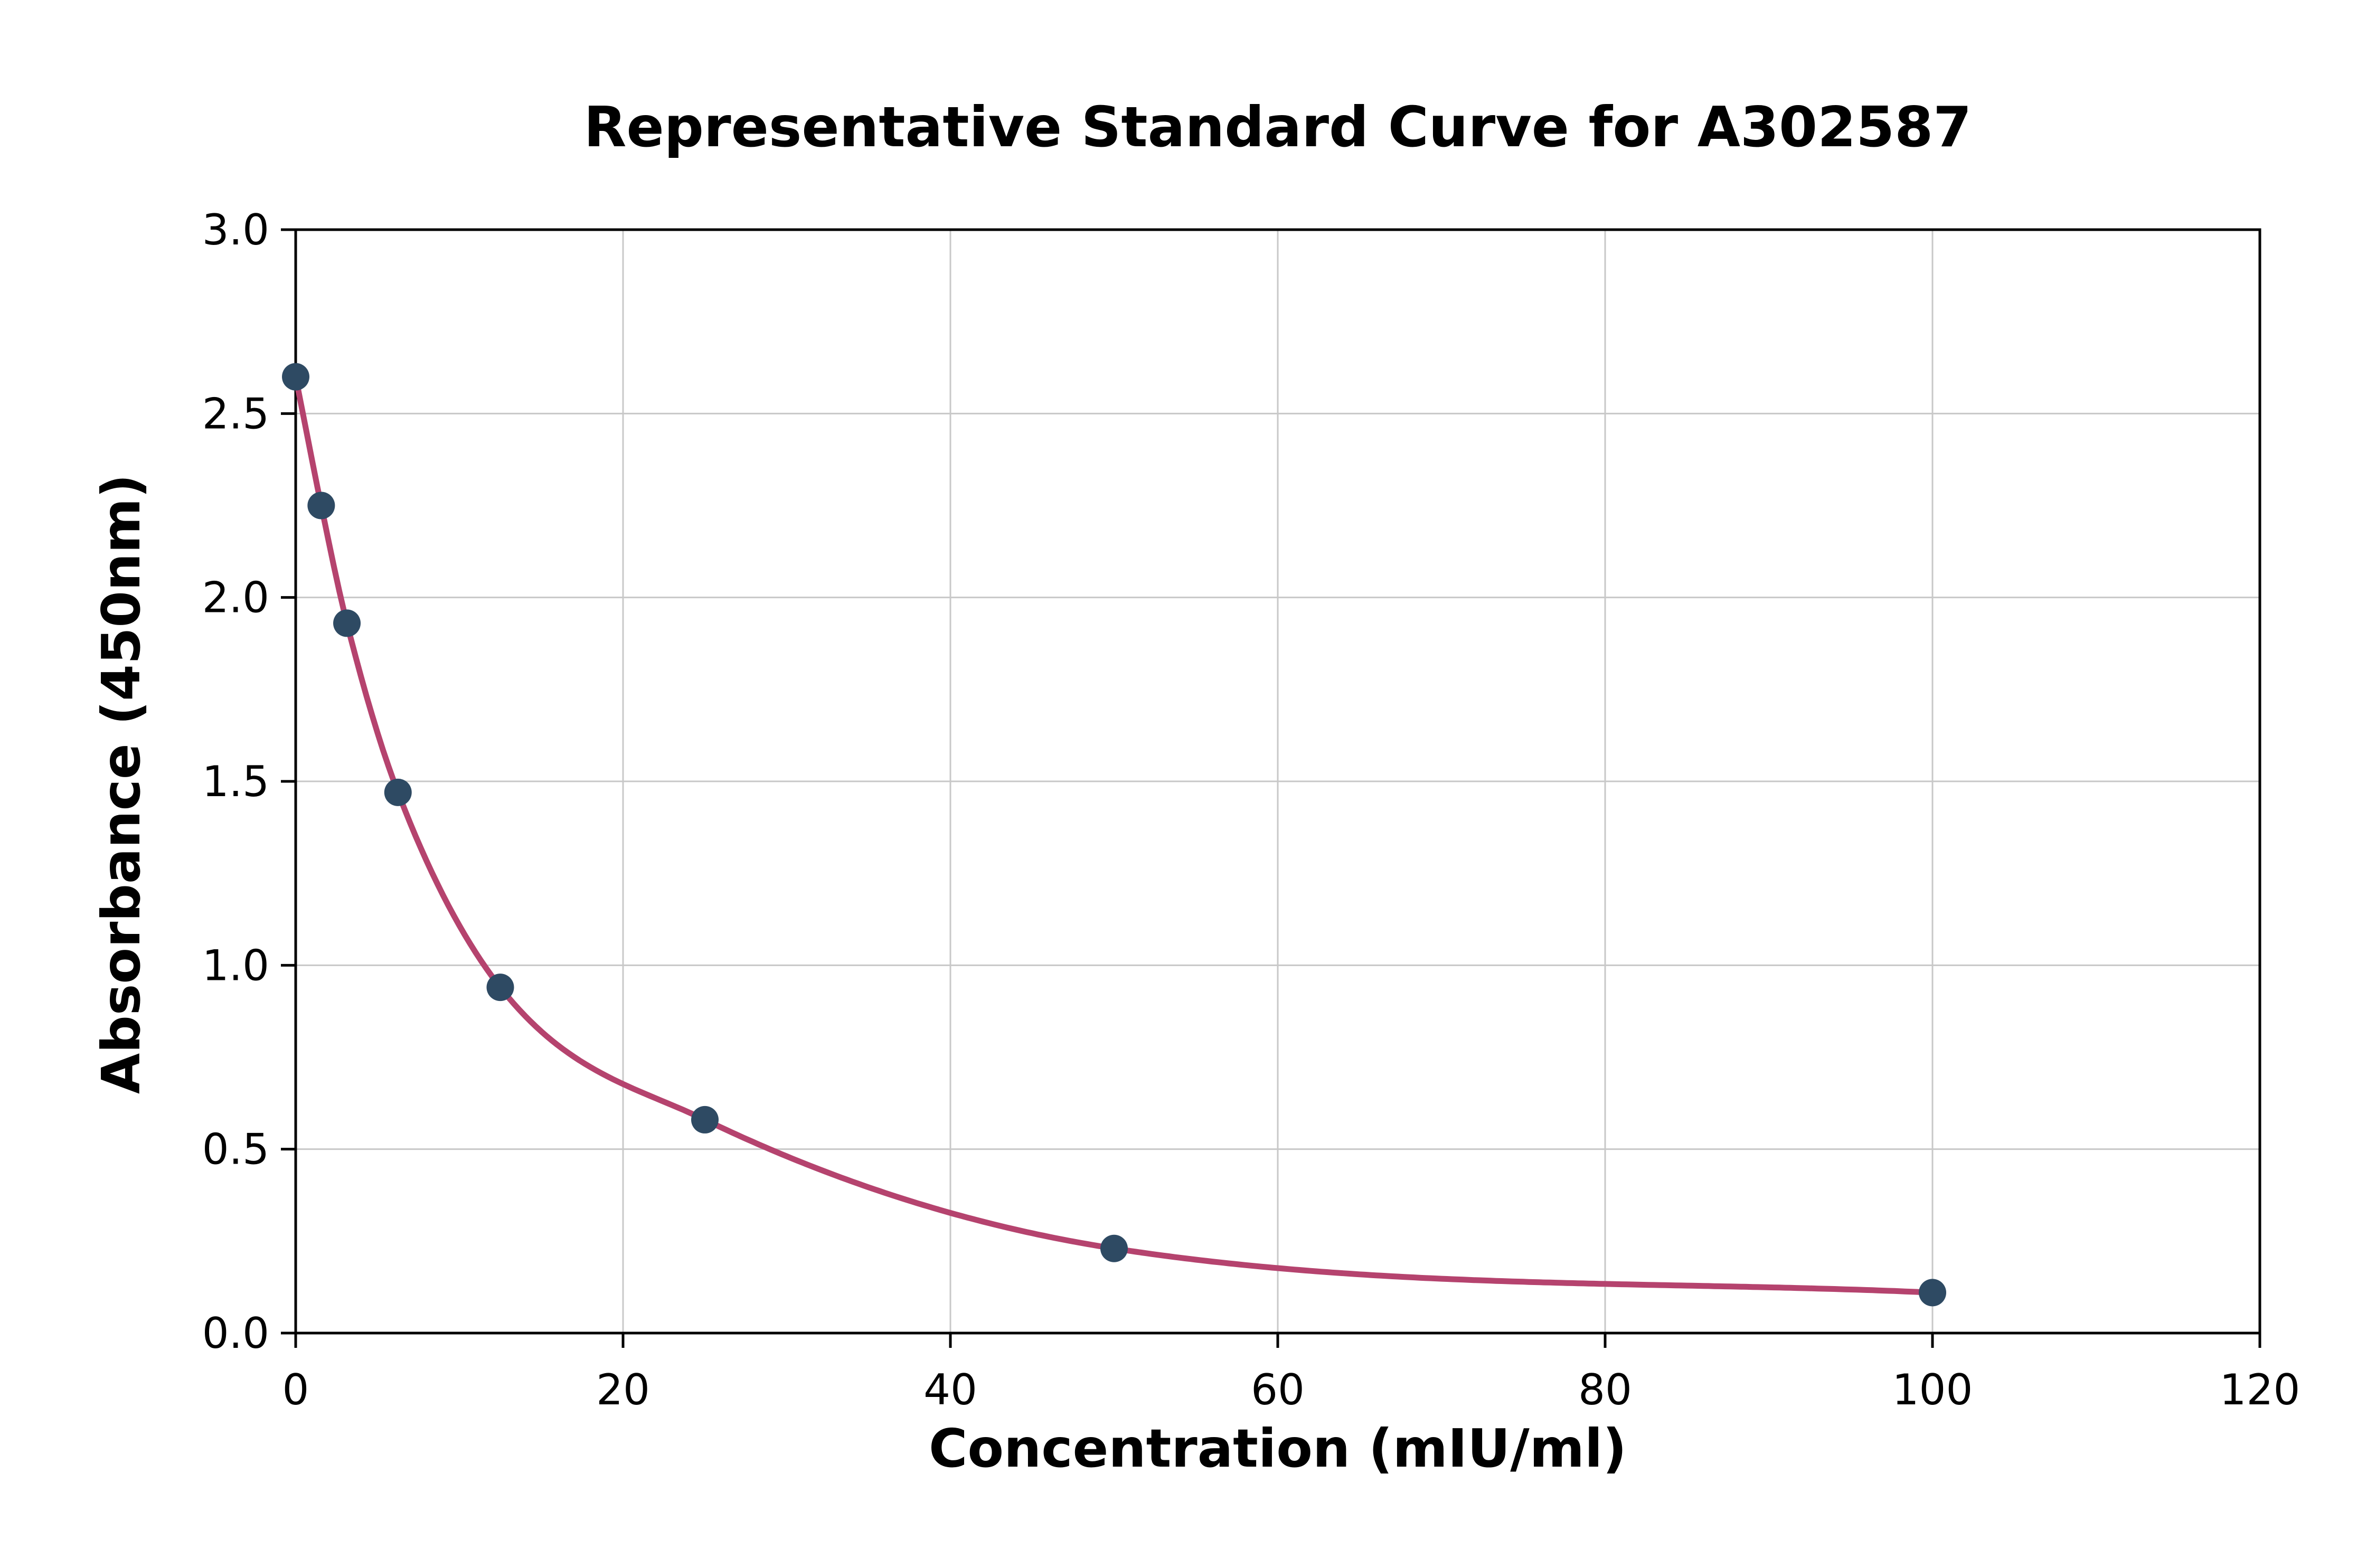 The height and width of the screenshot is (1568, 2376). Describe the element at coordinates (2260, 1389) in the screenshot. I see `x-tick-label: 120` at that location.